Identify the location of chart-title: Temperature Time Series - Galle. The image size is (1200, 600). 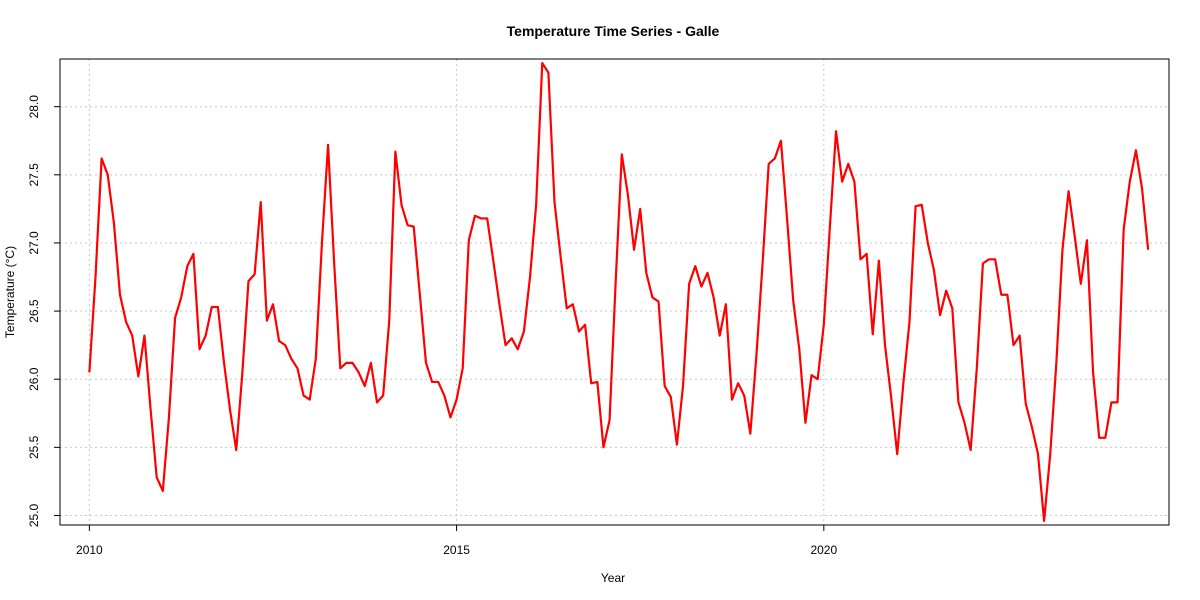
(613, 31).